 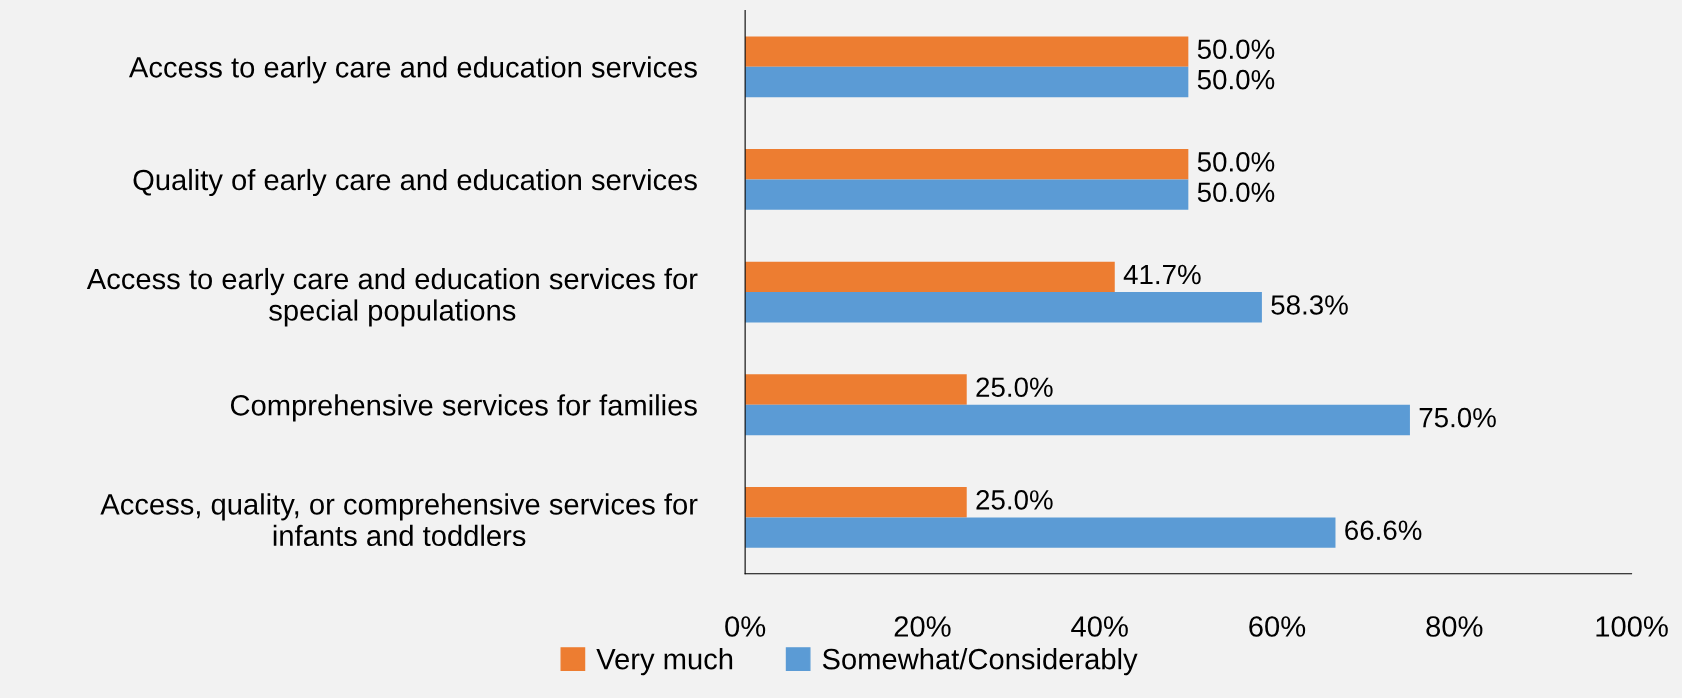 I want to click on x-tick-label: 0%, so click(x=745, y=626).